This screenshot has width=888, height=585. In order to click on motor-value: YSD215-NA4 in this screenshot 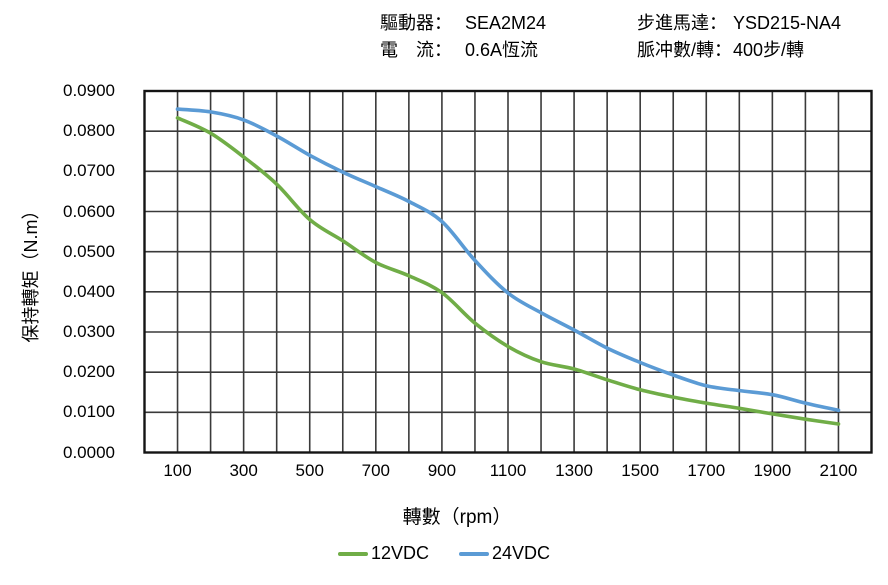, I will do `click(787, 23)`.